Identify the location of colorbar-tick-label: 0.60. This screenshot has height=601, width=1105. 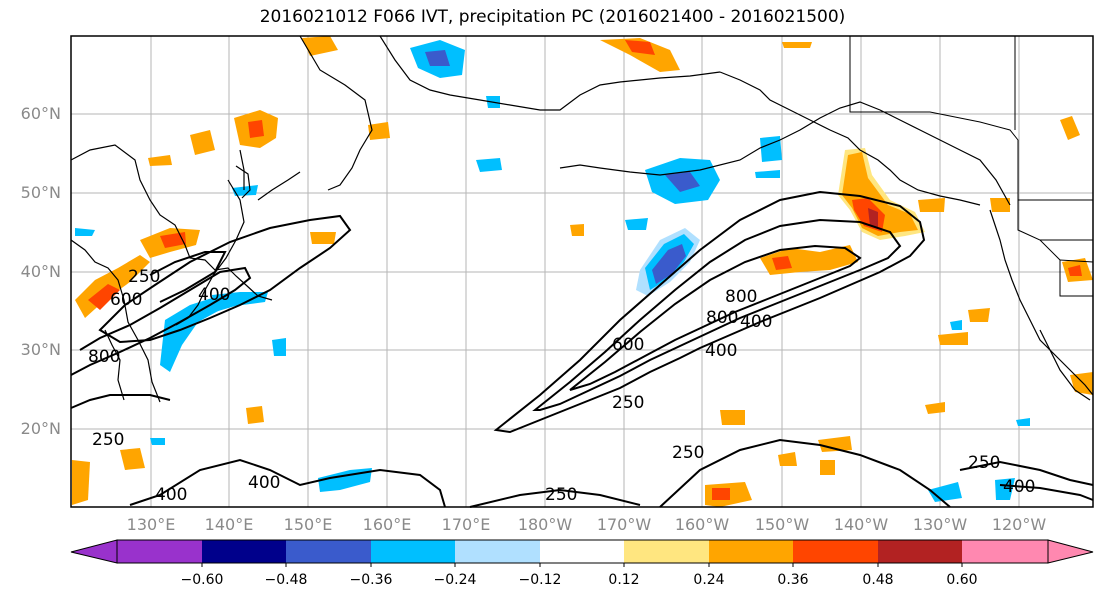
(962, 580).